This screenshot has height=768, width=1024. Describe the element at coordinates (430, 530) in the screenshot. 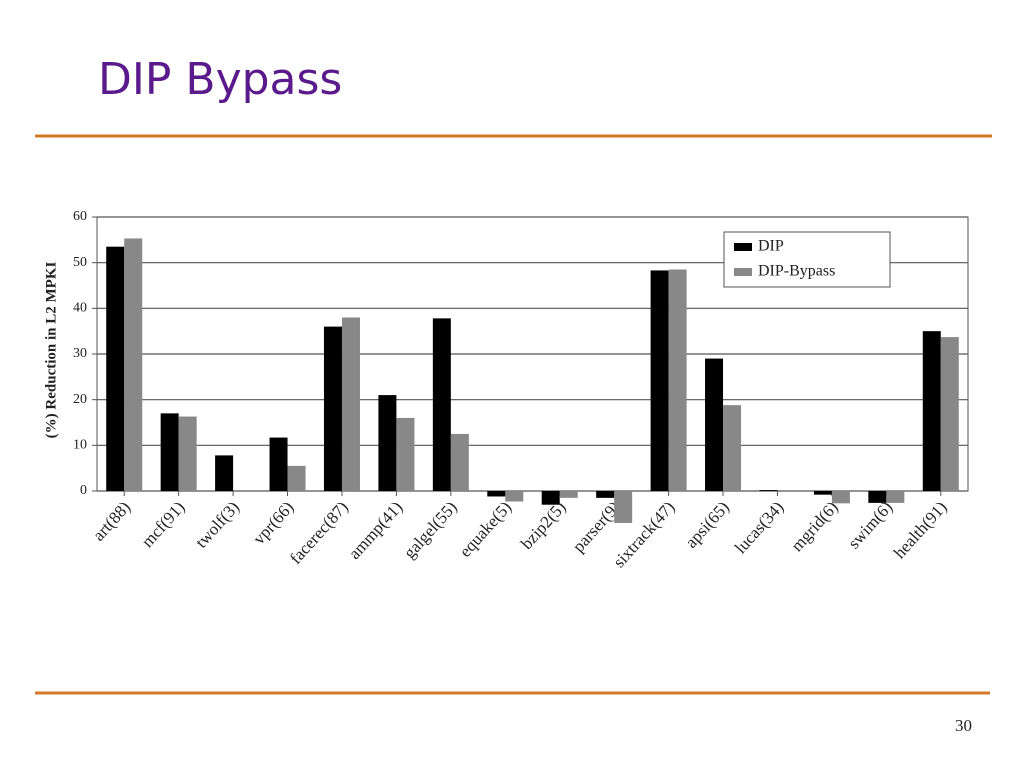

I see `x-tick-label: galgel(55)` at that location.